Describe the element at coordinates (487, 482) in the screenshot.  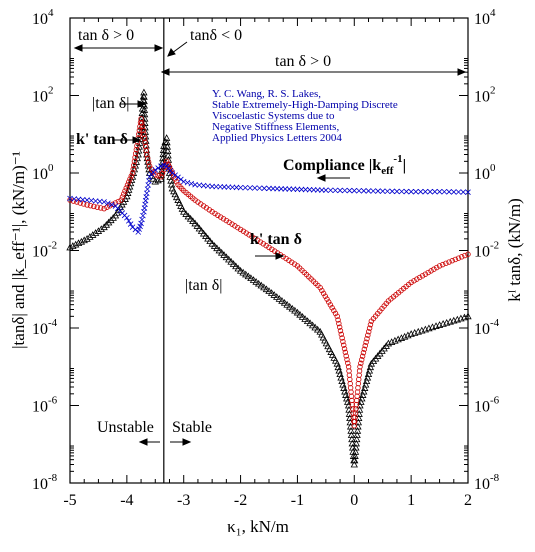
I see `y-tick-label: 10⁻⁸` at that location.